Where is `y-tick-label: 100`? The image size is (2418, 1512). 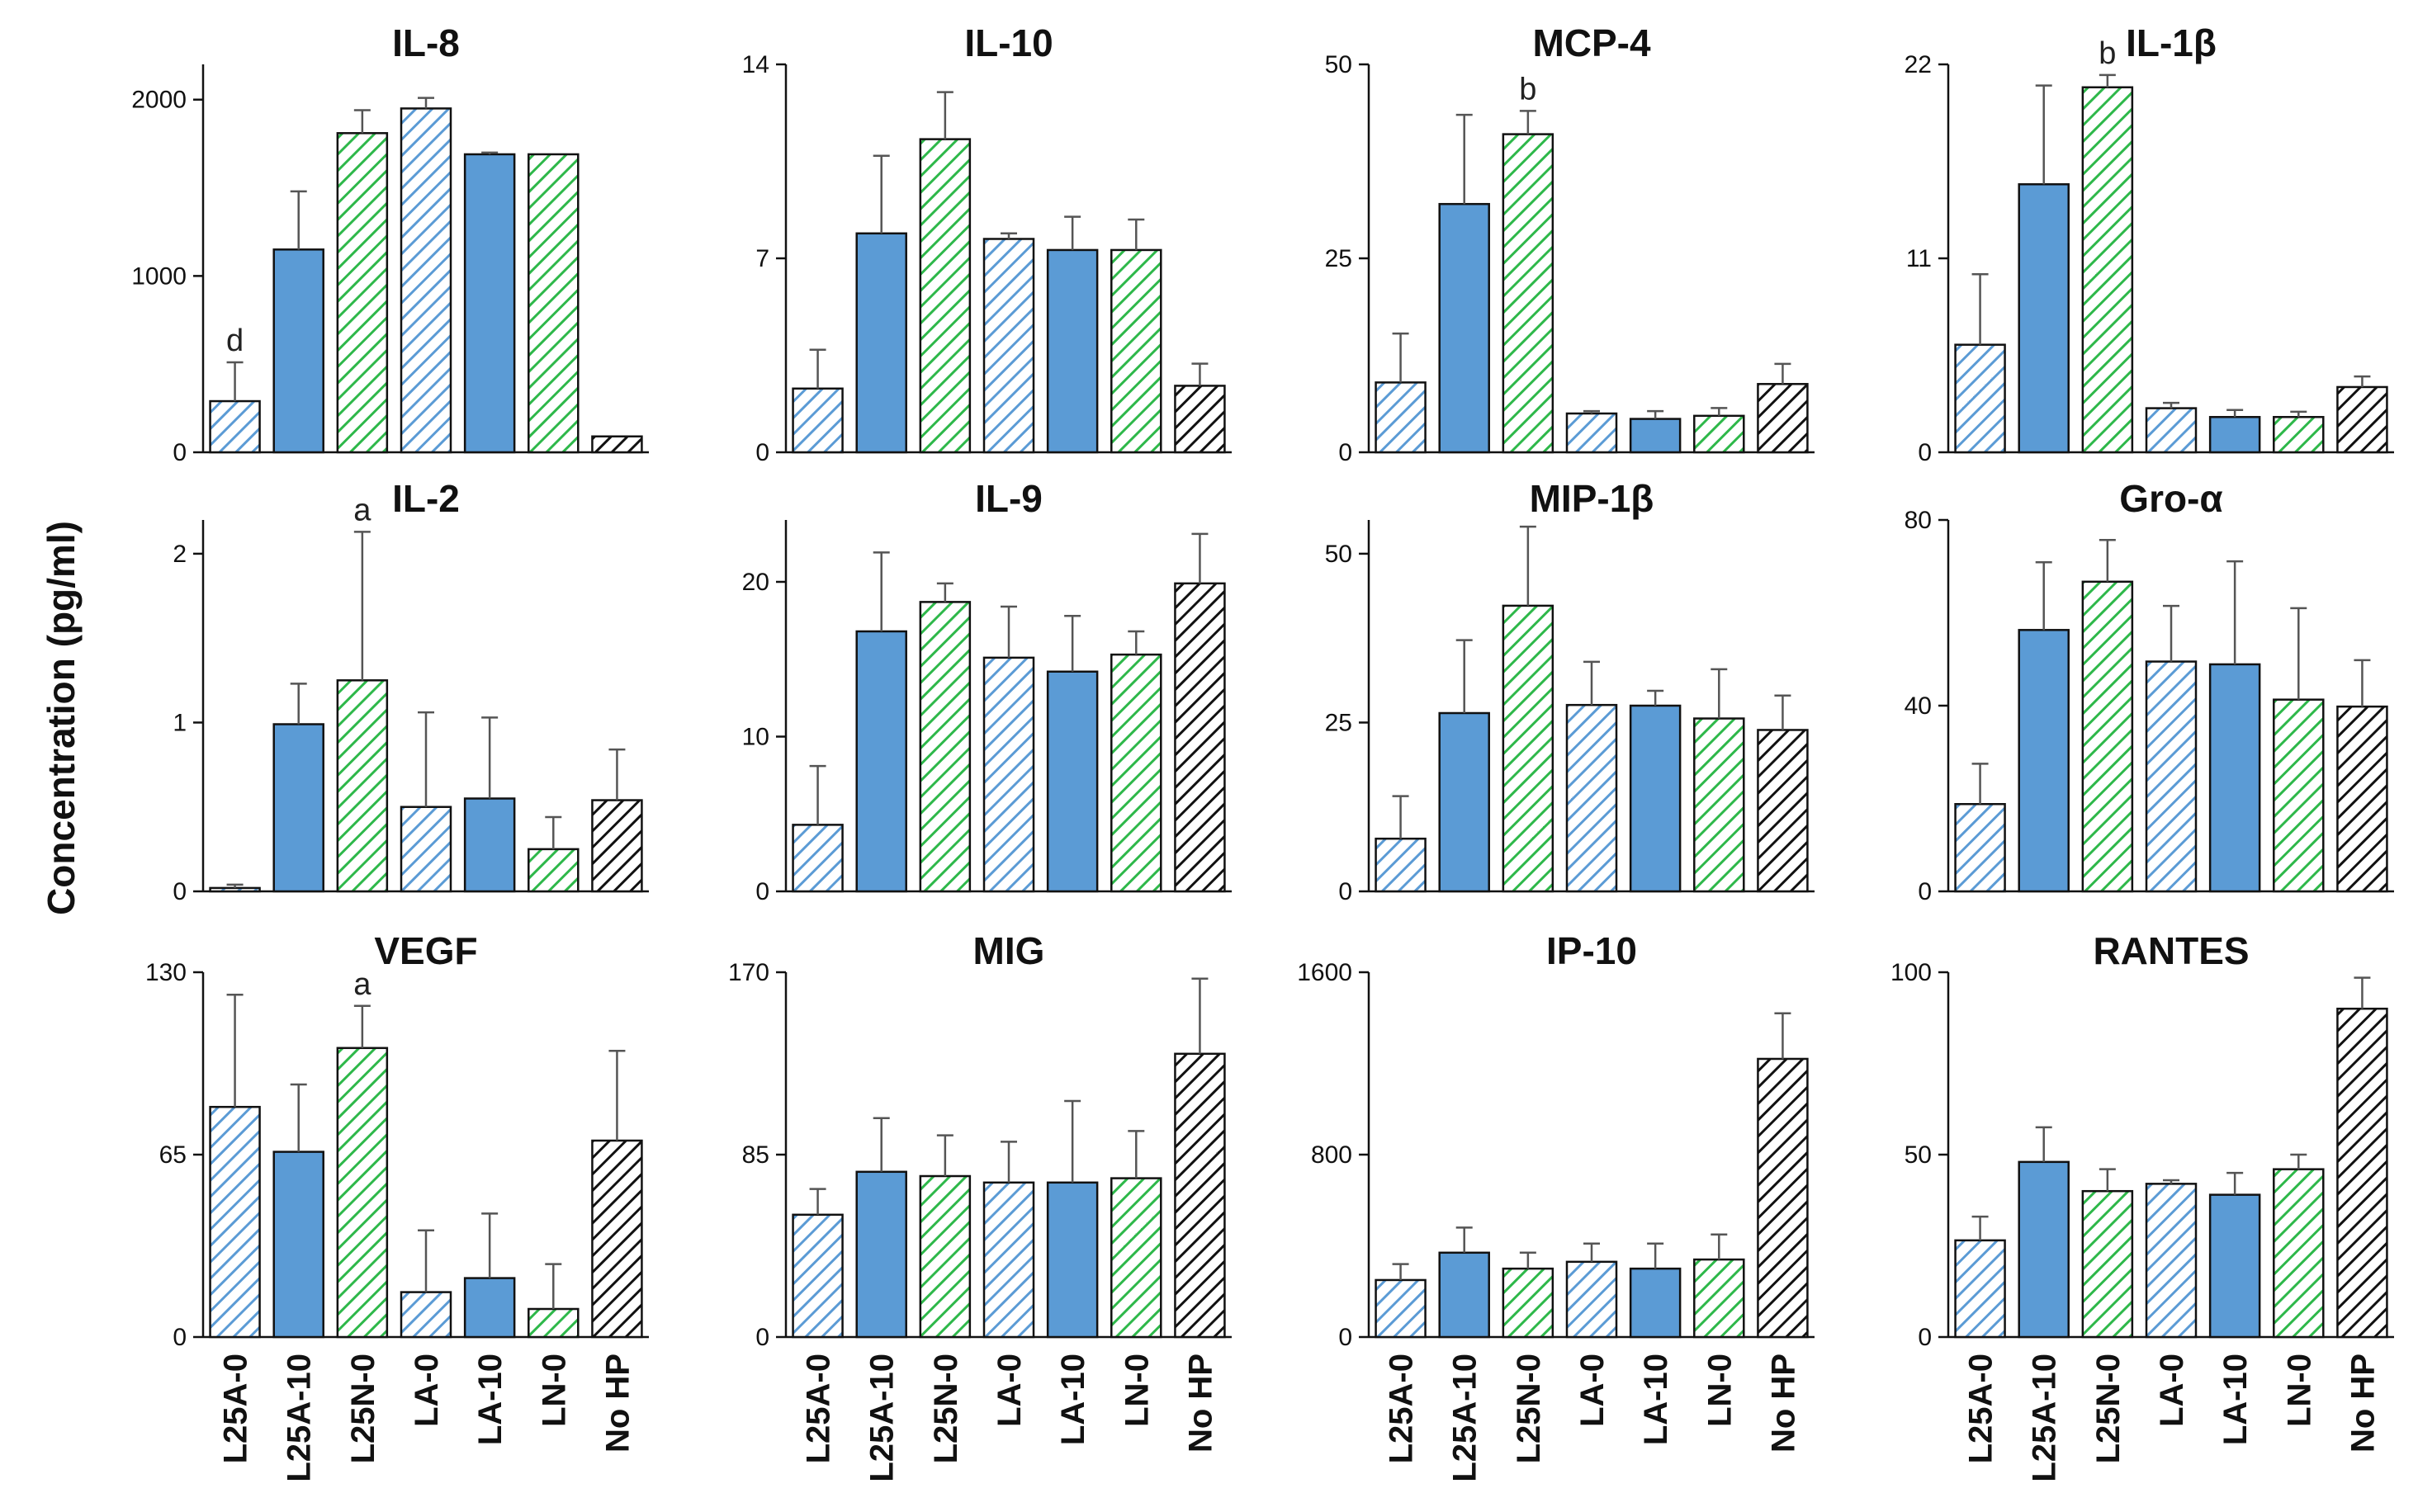 y-tick-label: 100 is located at coordinates (1911, 972).